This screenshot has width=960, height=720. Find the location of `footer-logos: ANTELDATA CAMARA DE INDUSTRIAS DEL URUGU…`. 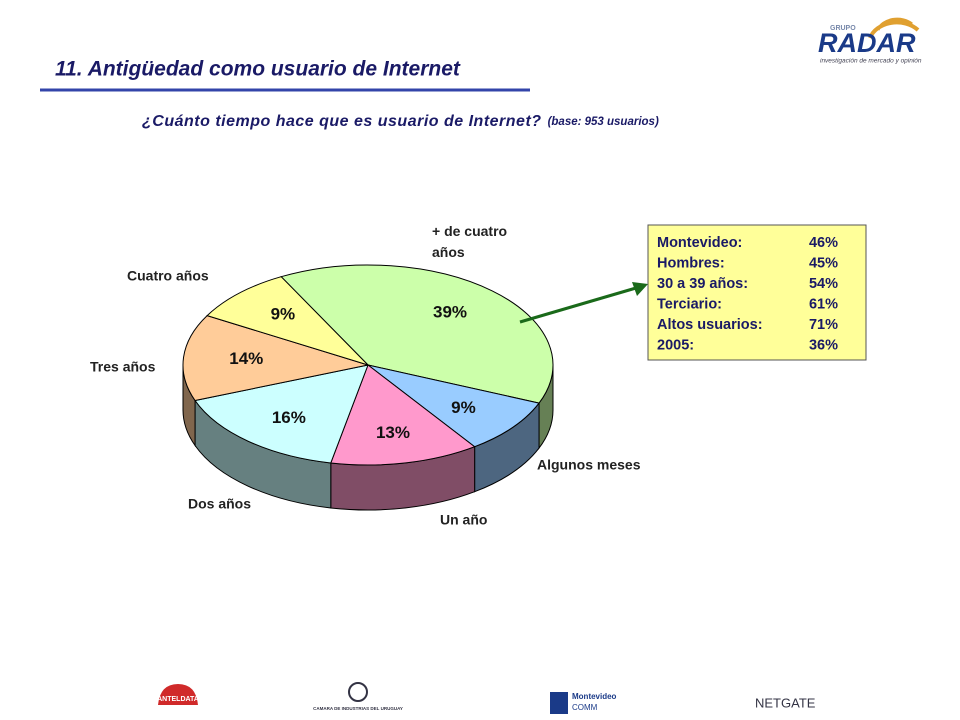

footer-logos: ANTELDATA CAMARA DE INDUSTRIAS DEL URUGU… is located at coordinates (486, 698).